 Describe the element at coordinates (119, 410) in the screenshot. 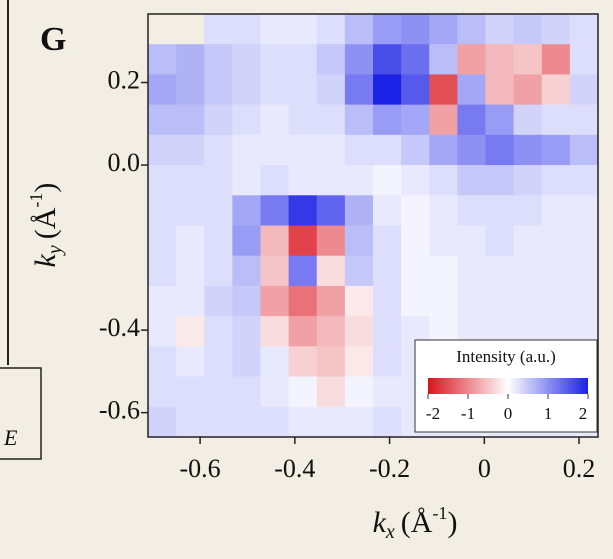

I see `y-tick-label: -0.6` at that location.